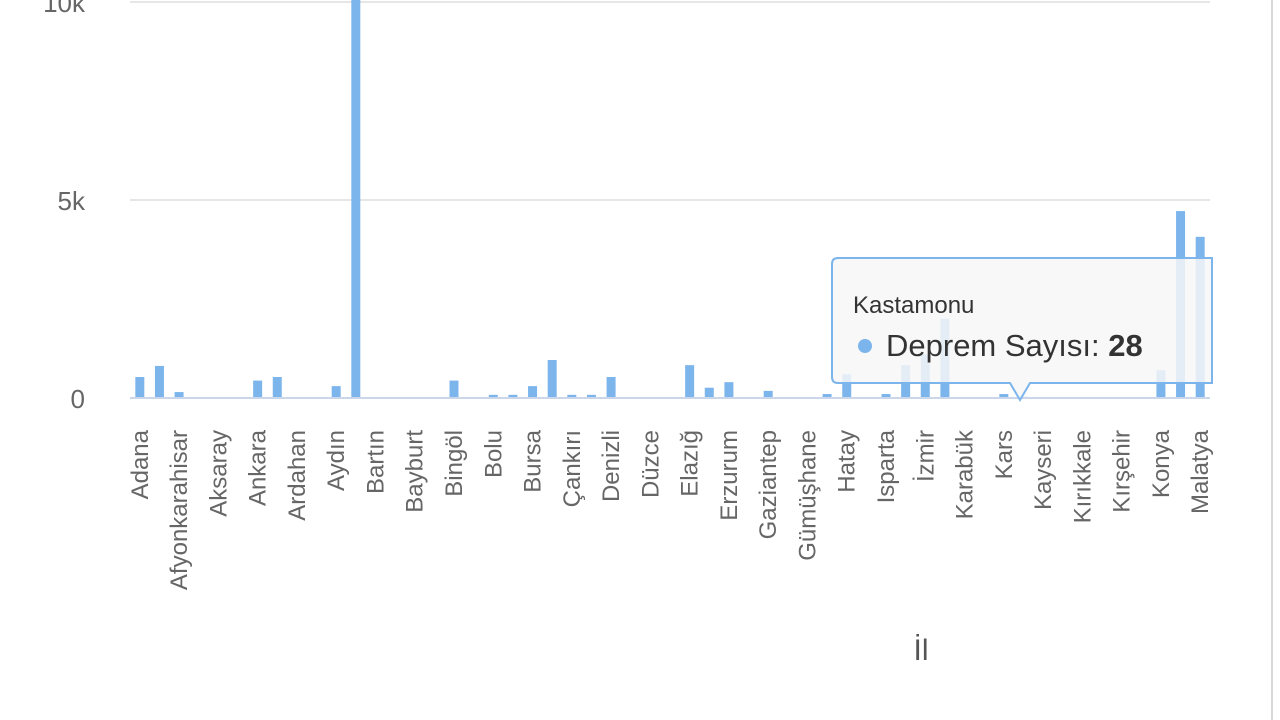 The image size is (1280, 720). I want to click on x-tick-label: Kırşehir, so click(1122, 471).